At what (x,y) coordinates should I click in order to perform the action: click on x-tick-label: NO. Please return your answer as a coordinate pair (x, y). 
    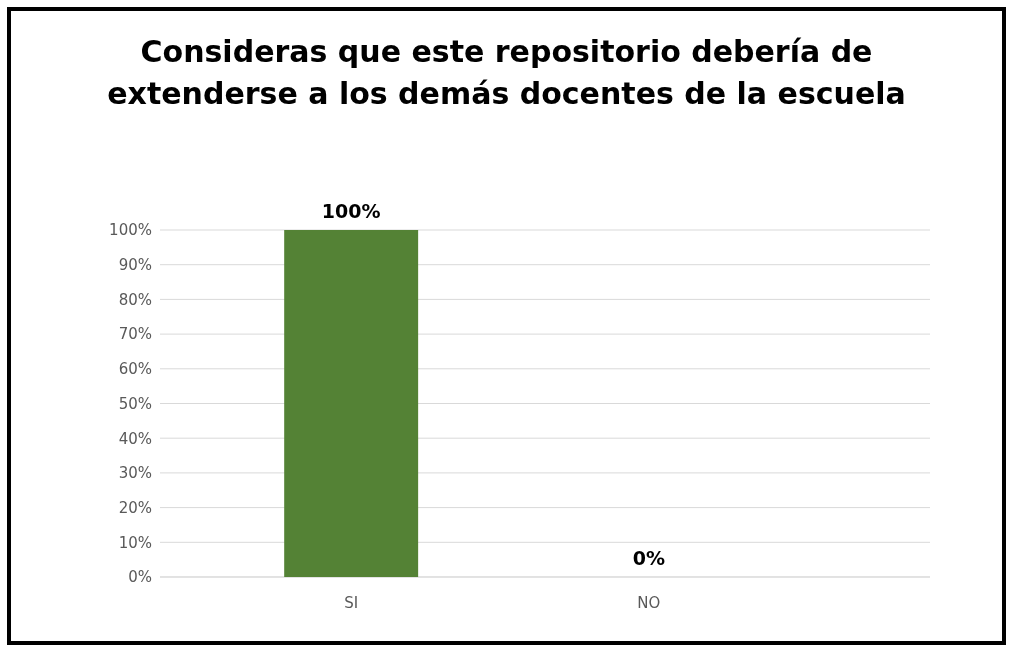
    Looking at the image, I should click on (649, 602).